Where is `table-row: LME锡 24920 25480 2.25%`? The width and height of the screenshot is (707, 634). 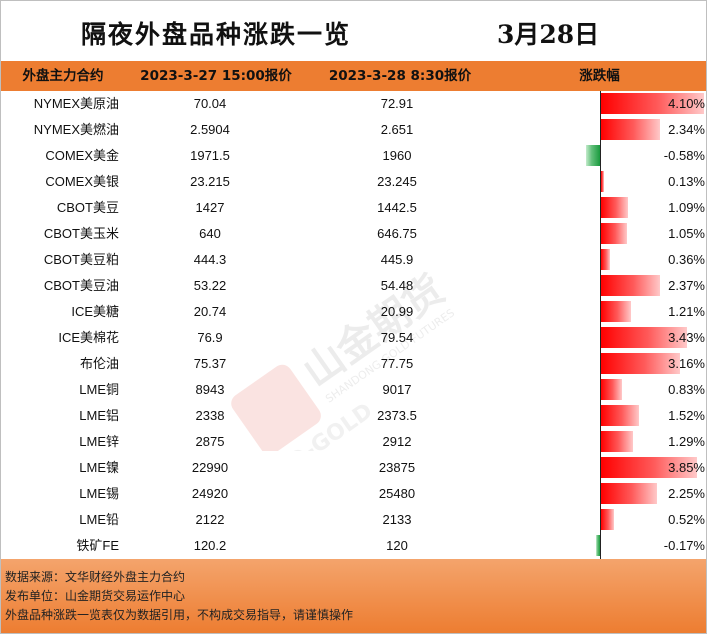
table-row: LME锡 24920 25480 2.25% is located at coordinates (353, 494).